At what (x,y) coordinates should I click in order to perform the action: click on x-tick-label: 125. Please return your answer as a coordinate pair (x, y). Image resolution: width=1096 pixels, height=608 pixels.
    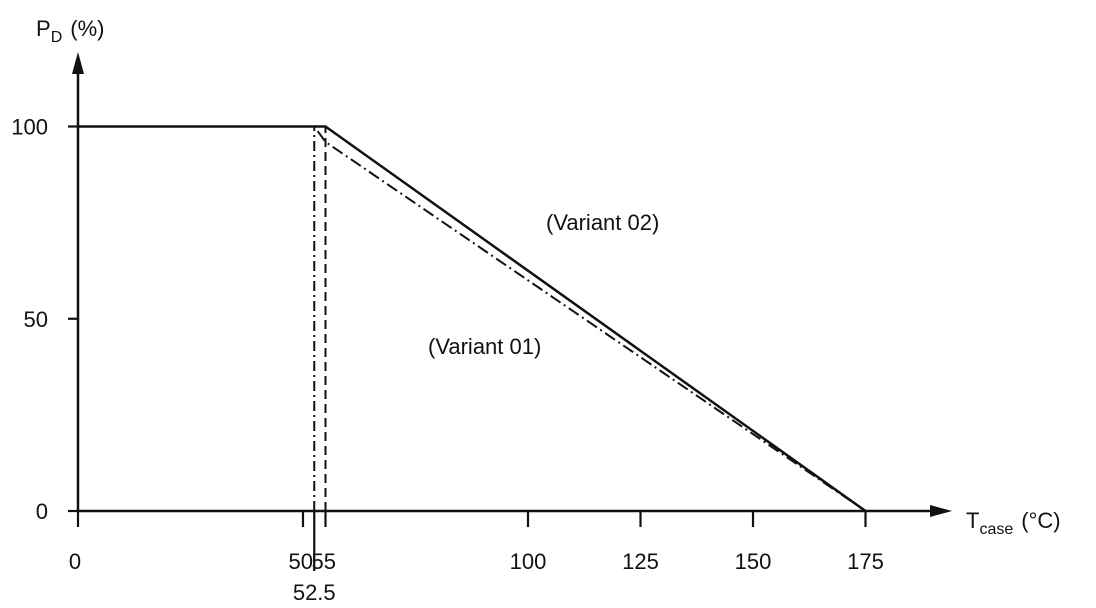
    Looking at the image, I should click on (640, 561).